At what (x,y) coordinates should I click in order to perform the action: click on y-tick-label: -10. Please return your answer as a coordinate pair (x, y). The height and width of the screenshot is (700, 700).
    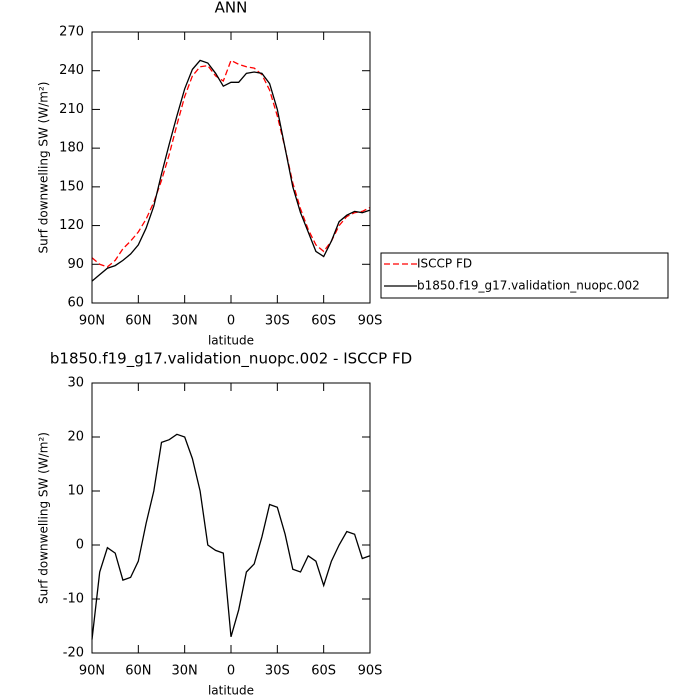
    Looking at the image, I should click on (73, 599).